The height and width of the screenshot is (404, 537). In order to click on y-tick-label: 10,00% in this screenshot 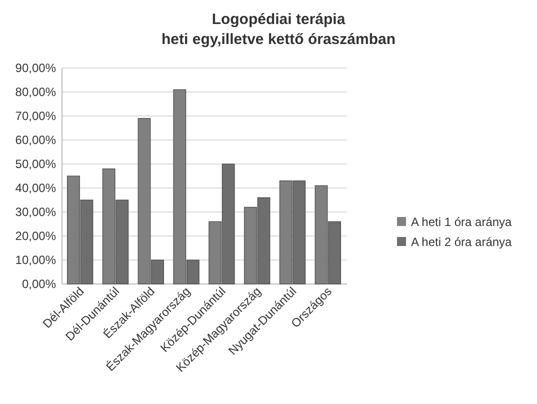, I will do `click(35, 260)`.